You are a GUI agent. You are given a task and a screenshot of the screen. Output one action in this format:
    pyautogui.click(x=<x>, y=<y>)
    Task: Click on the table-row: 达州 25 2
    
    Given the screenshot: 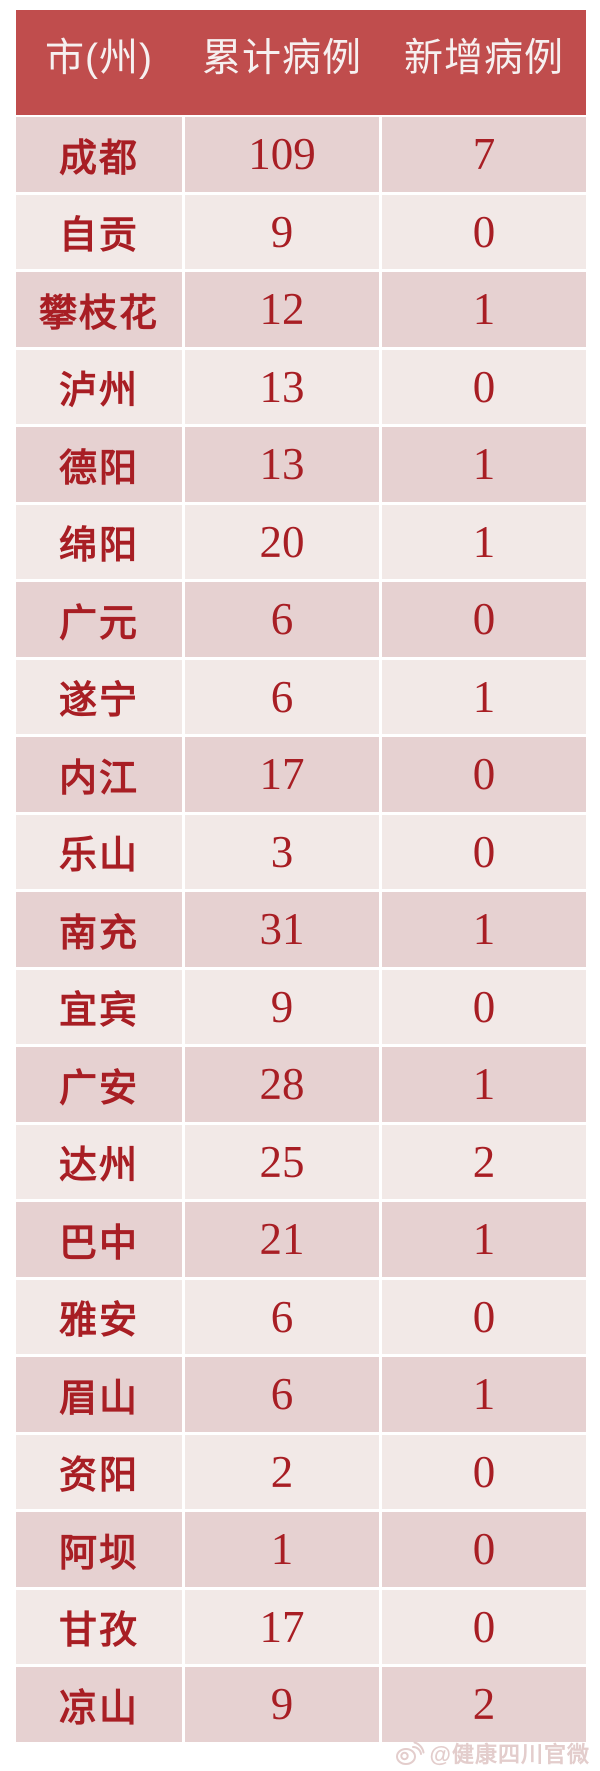 What is the action you would take?
    pyautogui.click(x=301, y=1161)
    